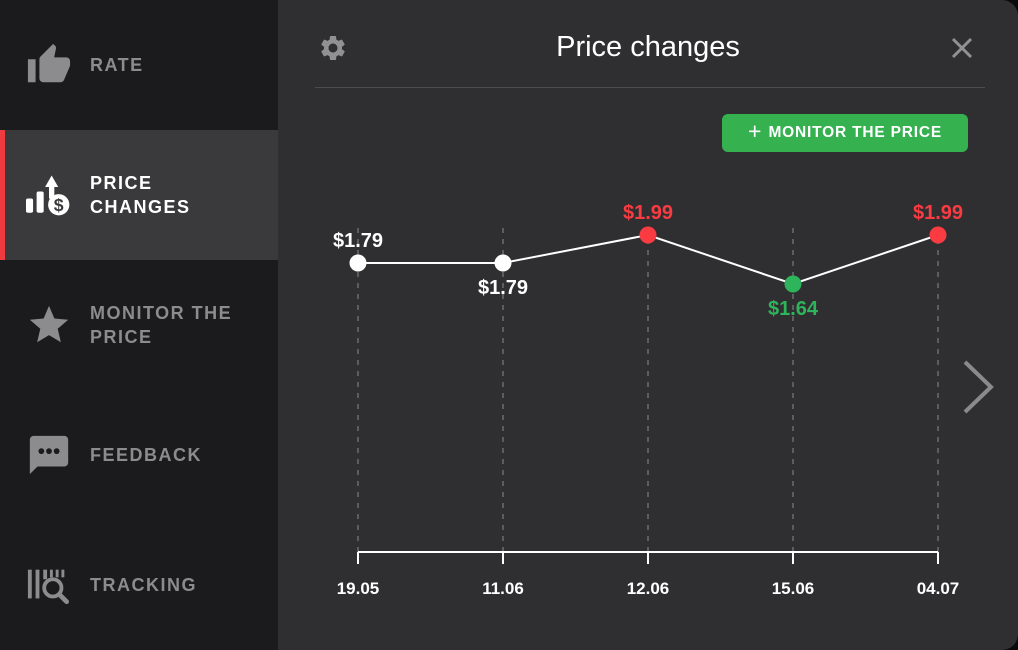  I want to click on panel-header: Price changes, so click(648, 44).